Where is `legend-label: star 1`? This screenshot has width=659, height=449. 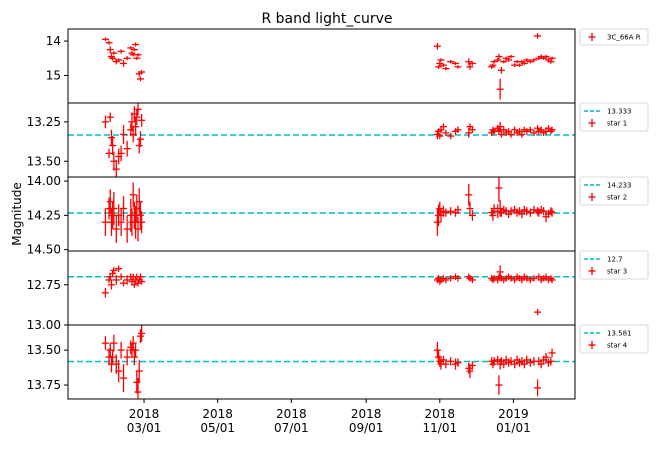 legend-label: star 1 is located at coordinates (617, 124).